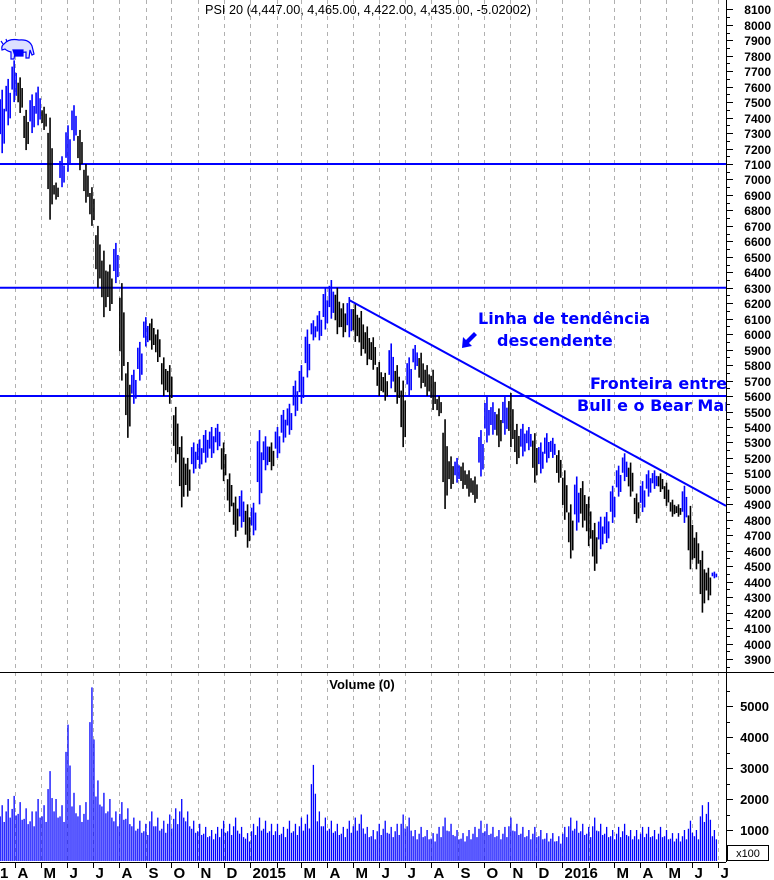  Describe the element at coordinates (658, 383) in the screenshot. I see `boundary-annotation-line1: Fronteira entre` at that location.